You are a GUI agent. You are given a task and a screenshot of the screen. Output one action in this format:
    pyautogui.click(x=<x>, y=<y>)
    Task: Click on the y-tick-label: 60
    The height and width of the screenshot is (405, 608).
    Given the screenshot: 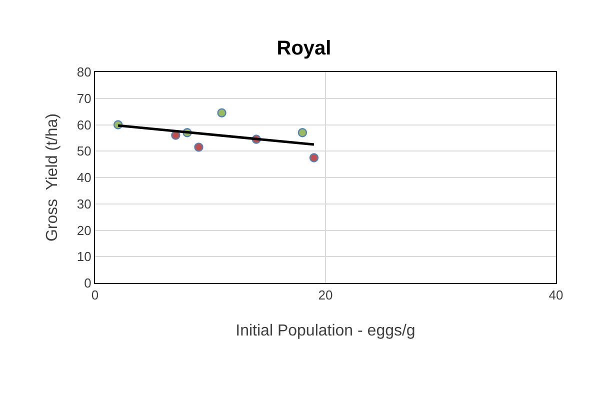 What is the action you would take?
    pyautogui.click(x=84, y=124)
    